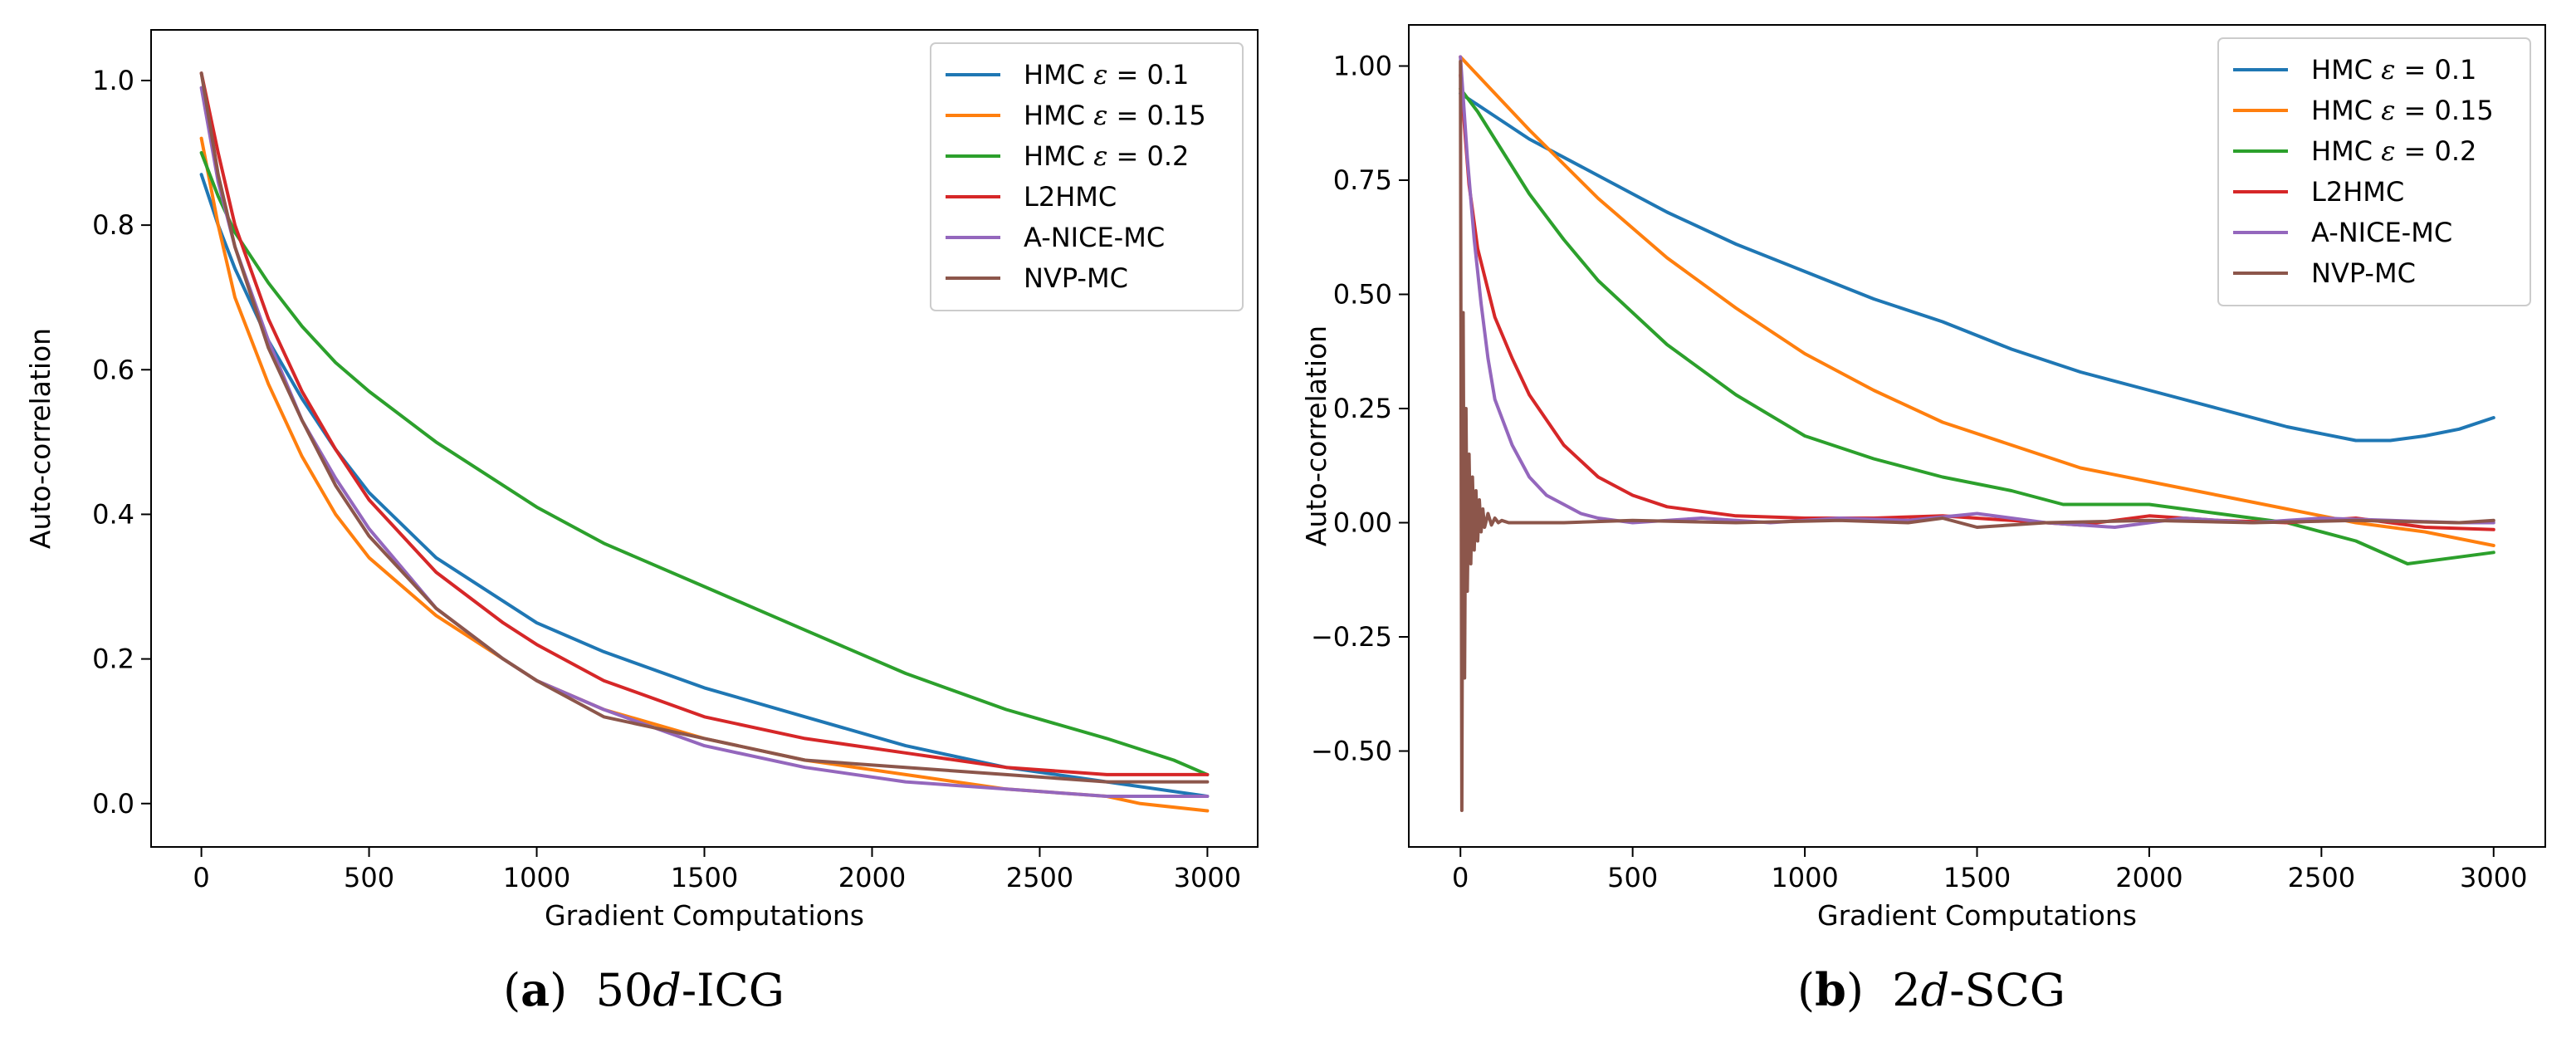 The image size is (2576, 1062). Describe the element at coordinates (1830, 990) in the screenshot. I see `caption-b-letter: b` at that location.